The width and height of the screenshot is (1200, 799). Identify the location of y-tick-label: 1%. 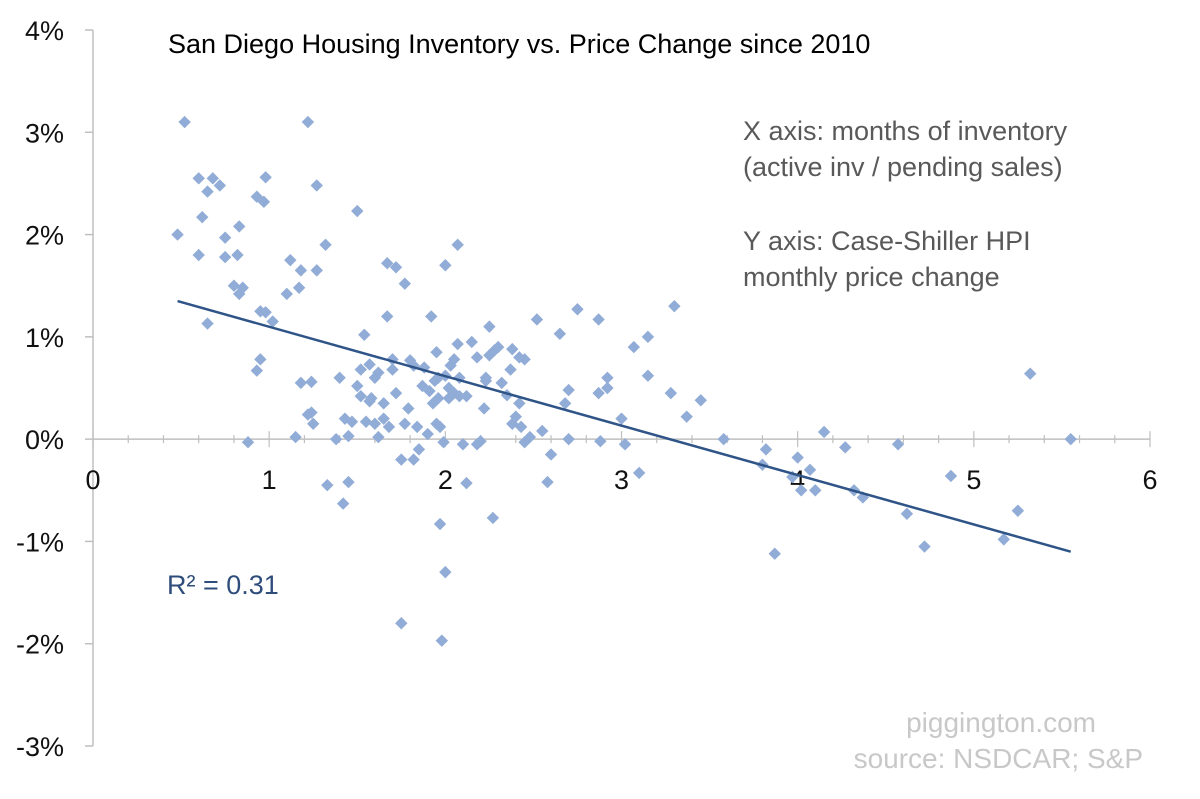
(44, 338).